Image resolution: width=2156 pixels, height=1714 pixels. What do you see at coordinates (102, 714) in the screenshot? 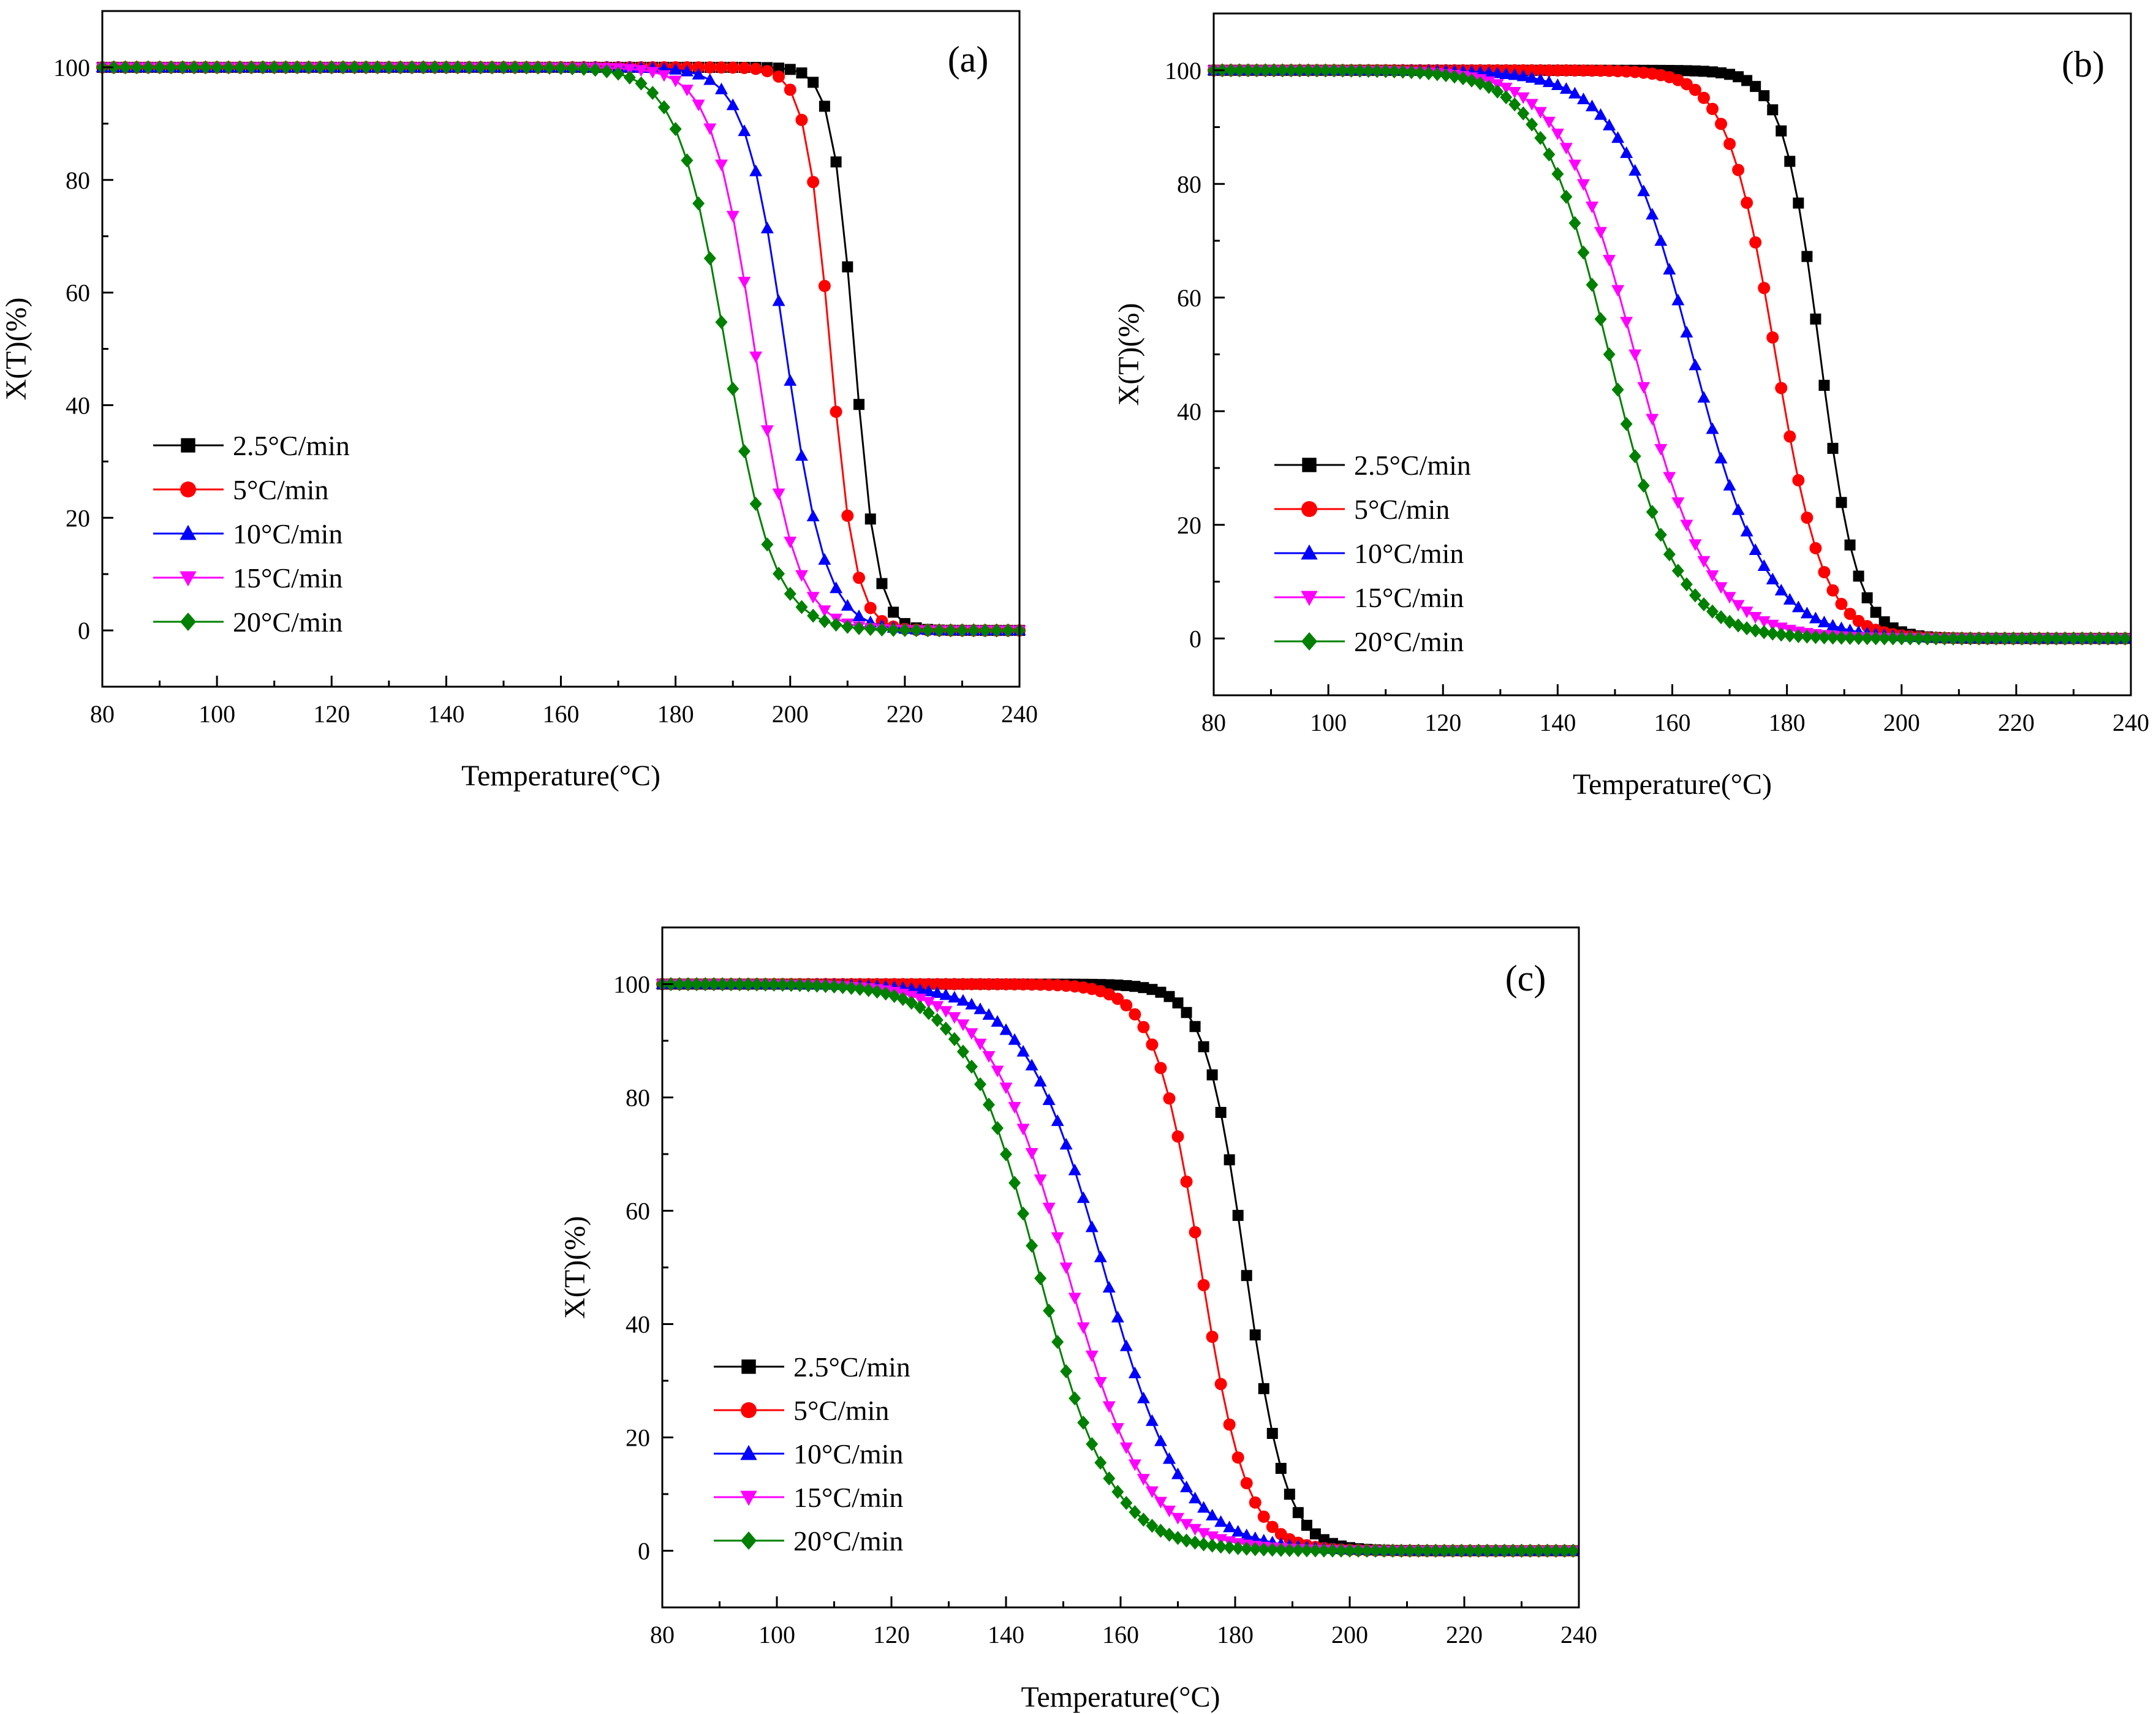
I see `x-tick-label: 80` at bounding box center [102, 714].